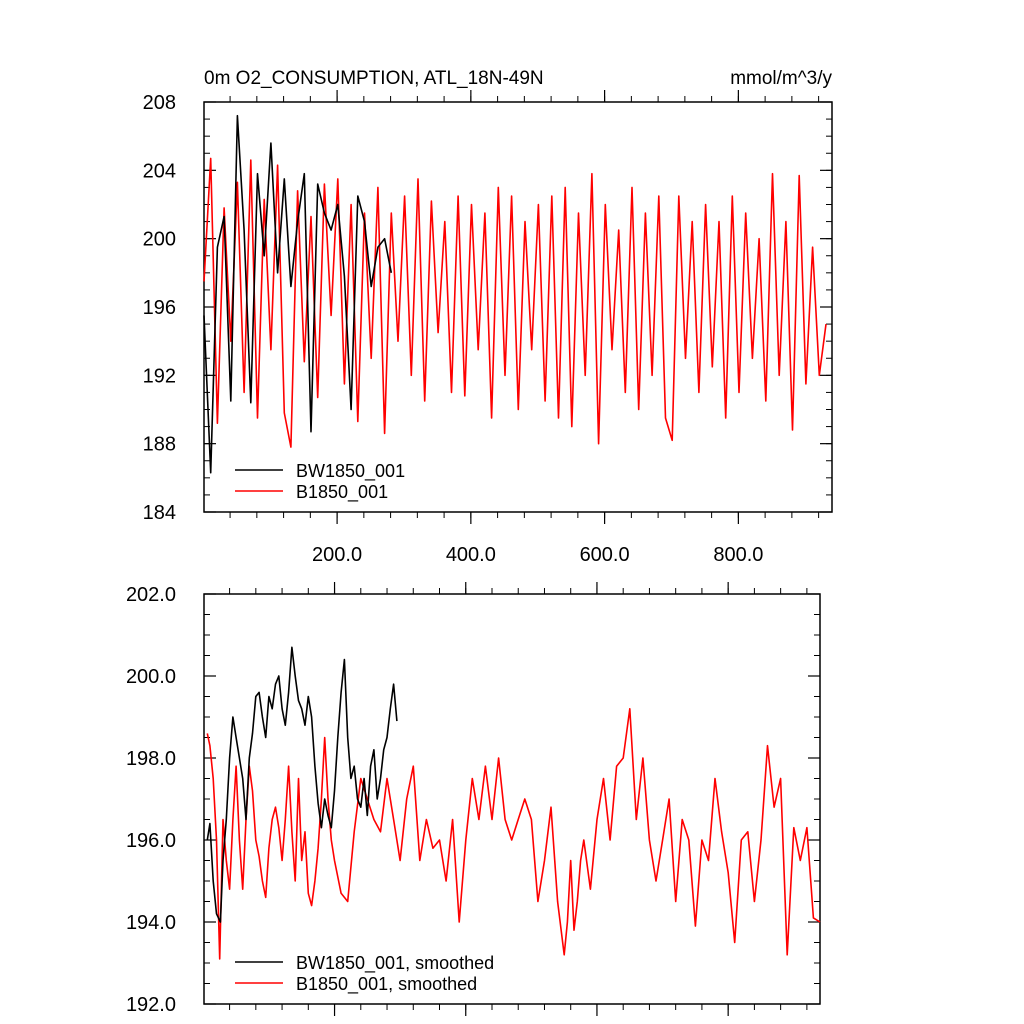 This screenshot has height=1024, width=1024. What do you see at coordinates (159, 171) in the screenshot?
I see `y-tick-label: 204` at bounding box center [159, 171].